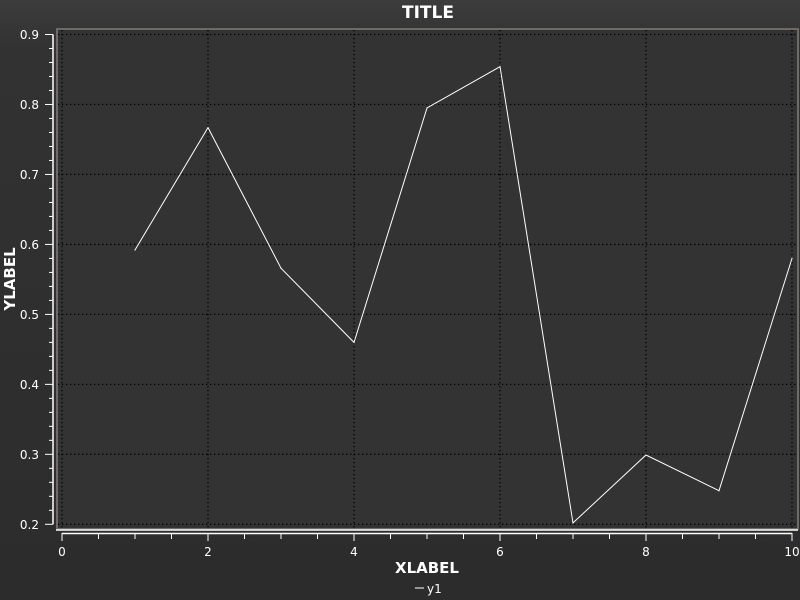 The image size is (800, 600). I want to click on legend: y1, so click(428, 589).